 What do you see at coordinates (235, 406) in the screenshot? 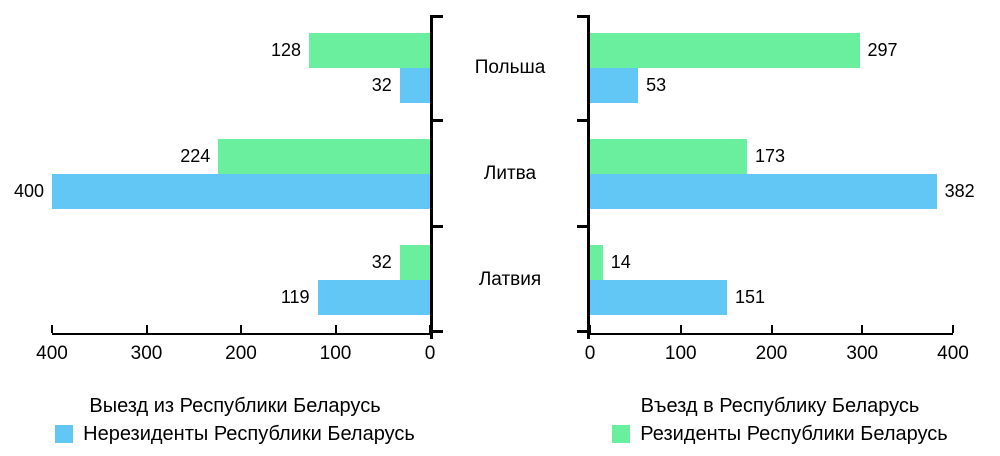
I see `left-axis-title: Выезд из Республики Беларусь` at bounding box center [235, 406].